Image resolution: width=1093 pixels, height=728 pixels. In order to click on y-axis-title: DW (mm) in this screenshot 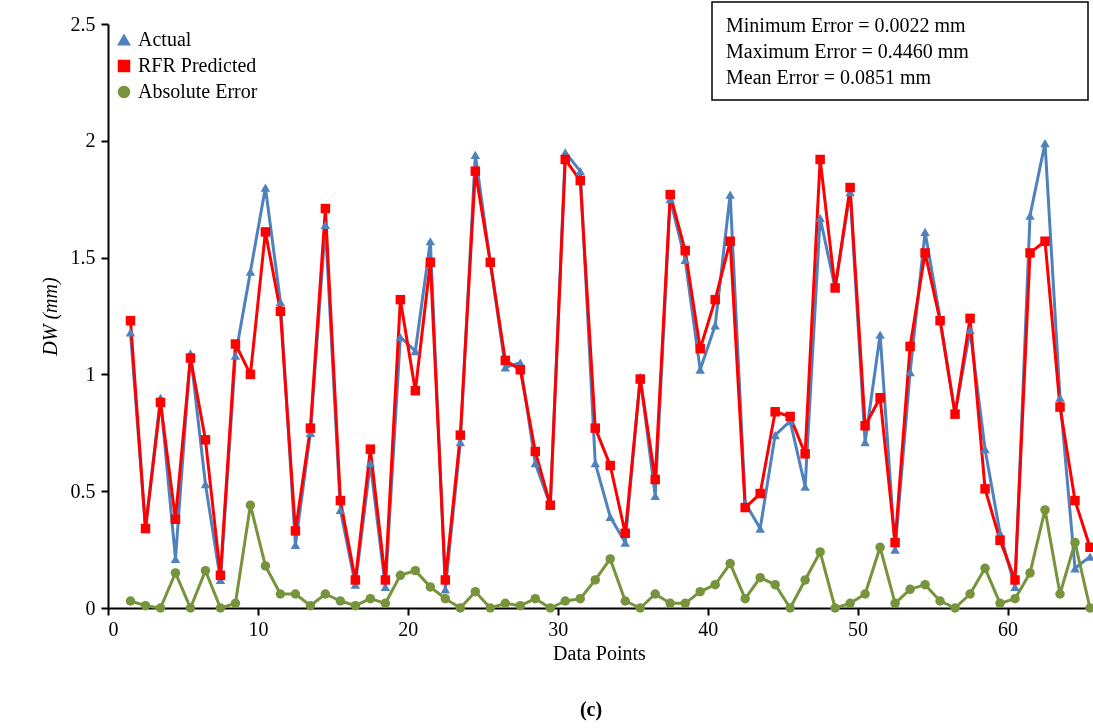, I will do `click(50, 317)`.